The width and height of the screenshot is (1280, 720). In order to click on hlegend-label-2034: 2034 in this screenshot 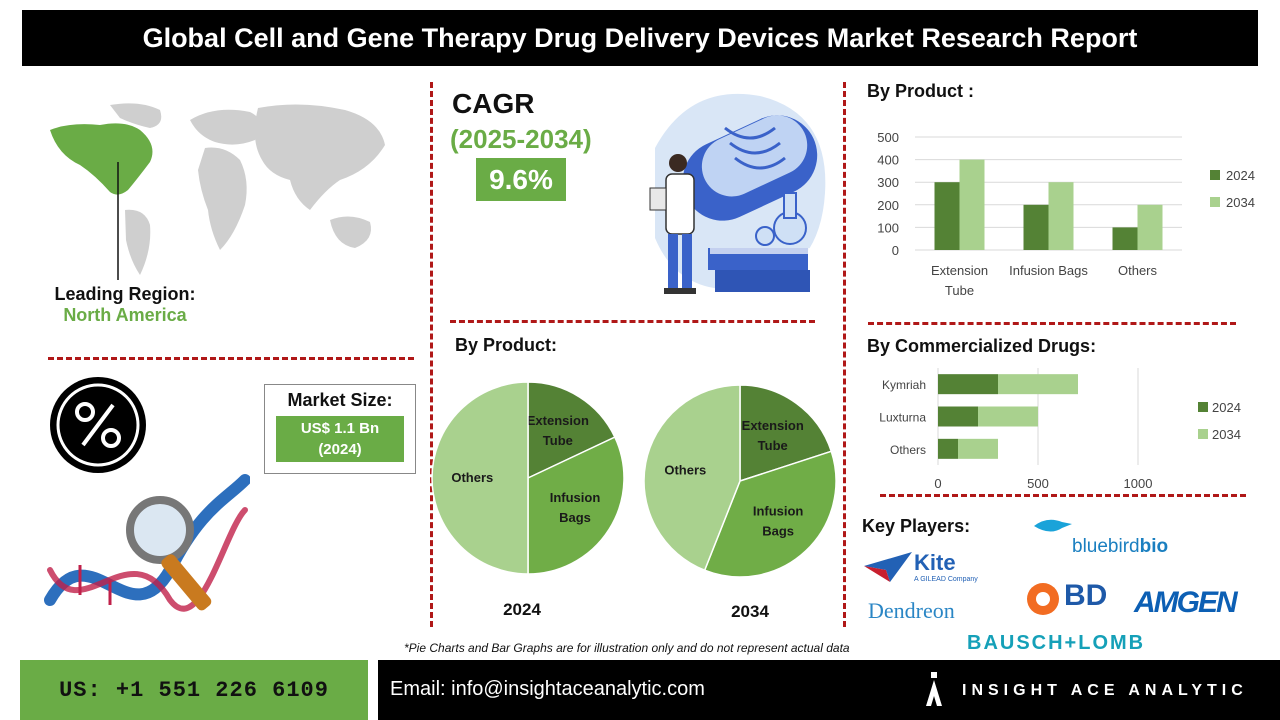, I will do `click(1226, 434)`.